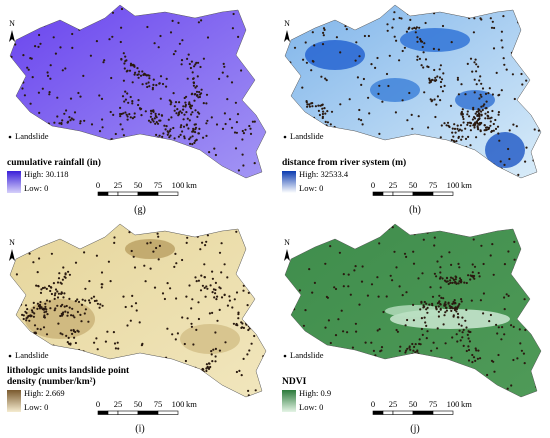 This screenshot has width=550, height=438. I want to click on scale-label: 50, so click(138, 185).